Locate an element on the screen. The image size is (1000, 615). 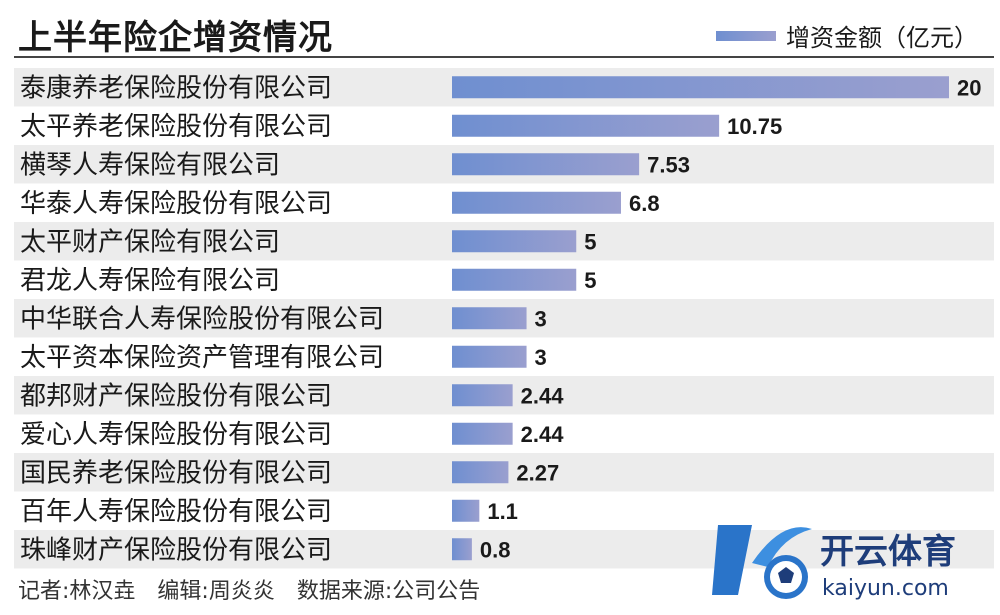
category-label: 太平资本保险资产管理有限公司 is located at coordinates (202, 358).